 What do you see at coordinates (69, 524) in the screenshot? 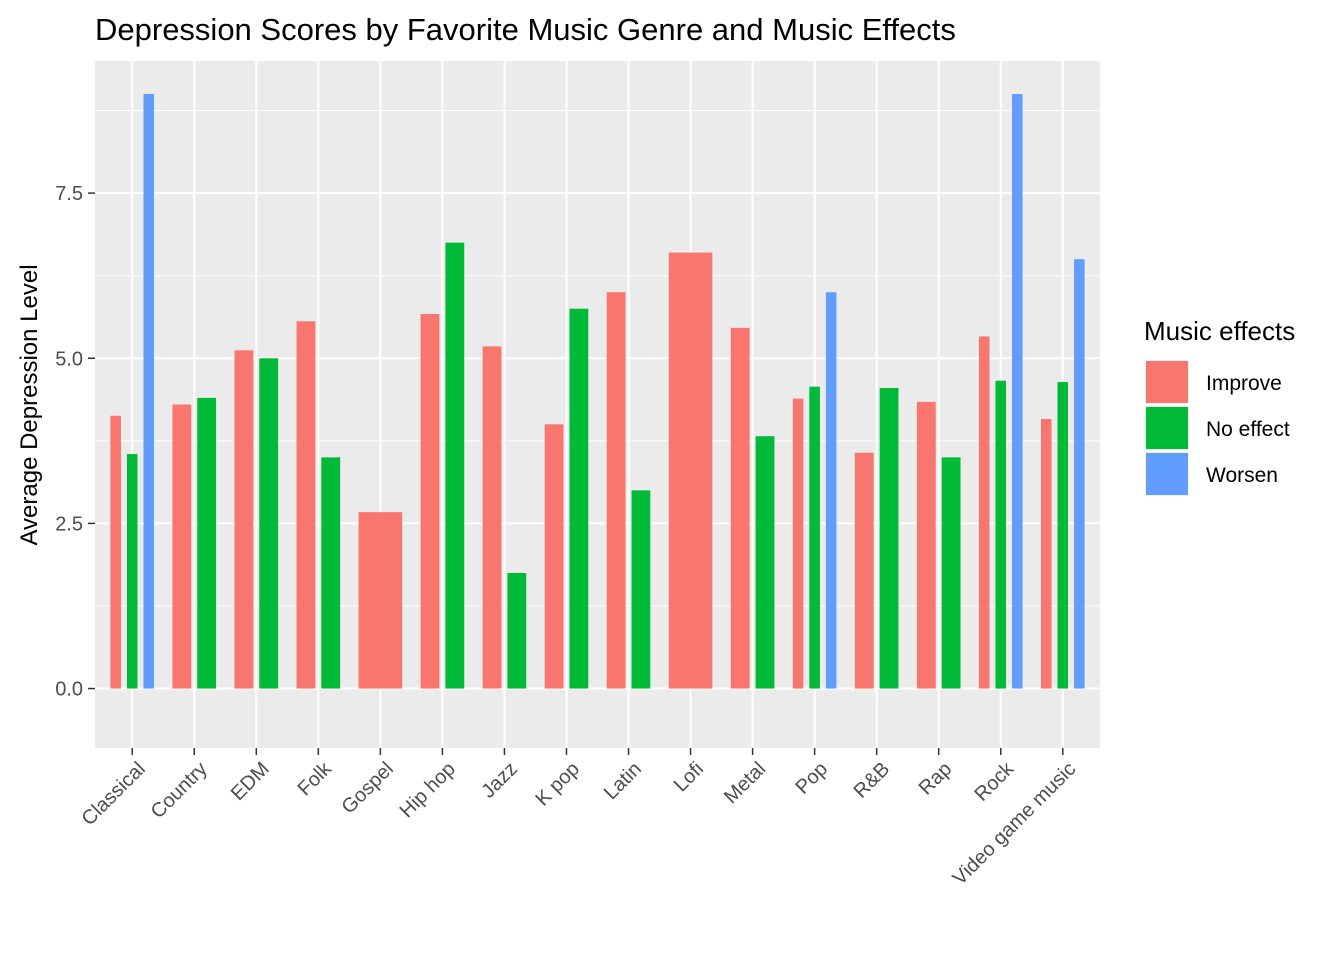
I see `y-tick-label: 2.5` at bounding box center [69, 524].